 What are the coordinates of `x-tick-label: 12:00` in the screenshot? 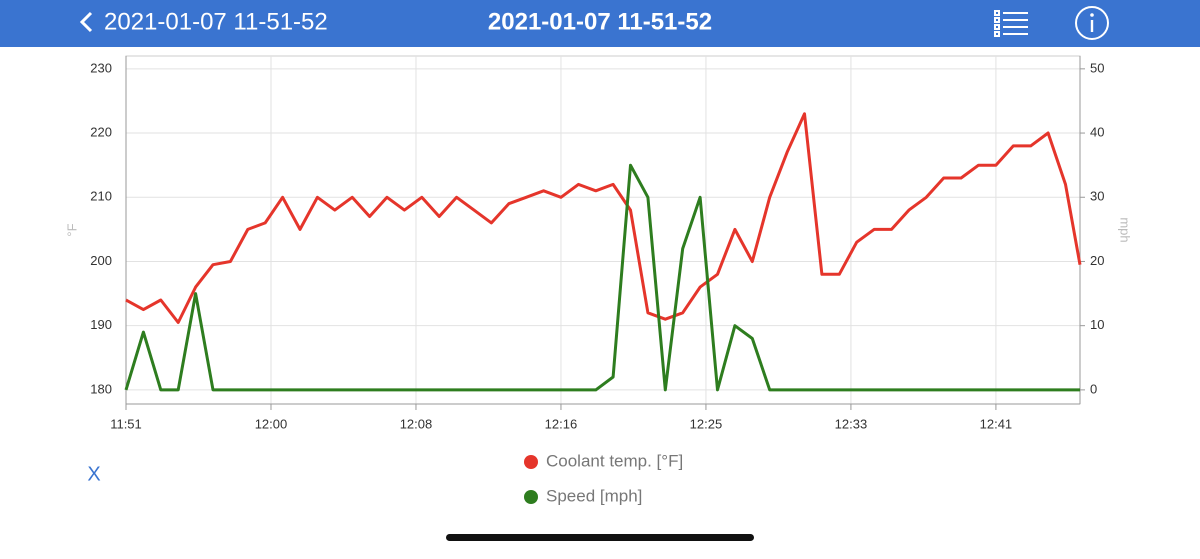 It's located at (271, 423).